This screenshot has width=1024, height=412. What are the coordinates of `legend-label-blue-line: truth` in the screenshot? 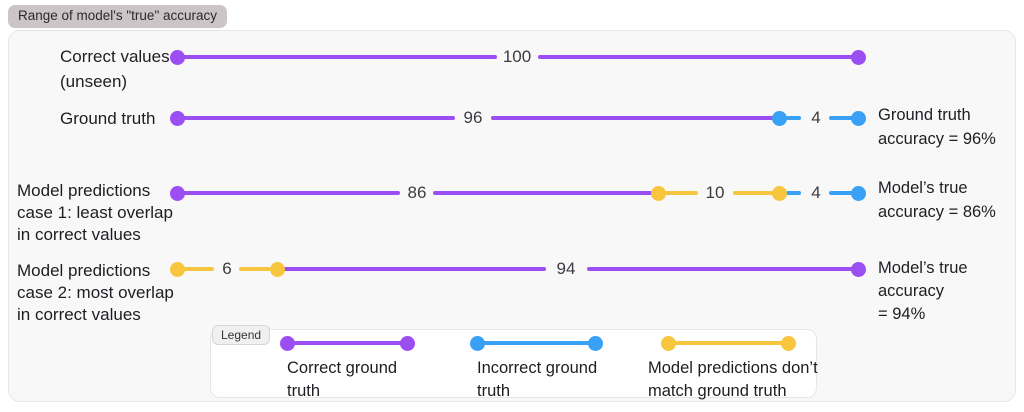 It's located at (494, 391).